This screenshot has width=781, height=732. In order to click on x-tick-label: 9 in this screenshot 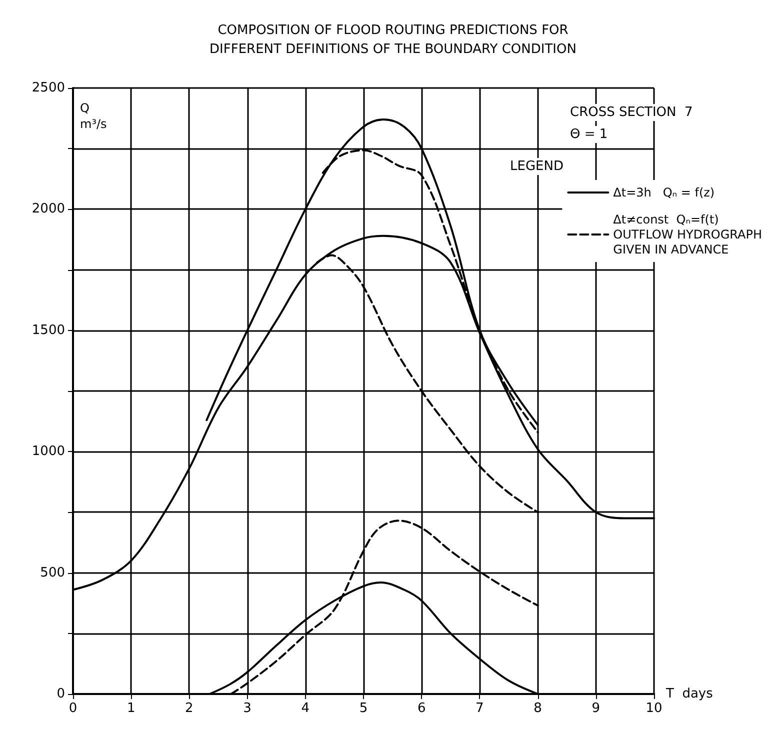, I will do `click(596, 708)`.